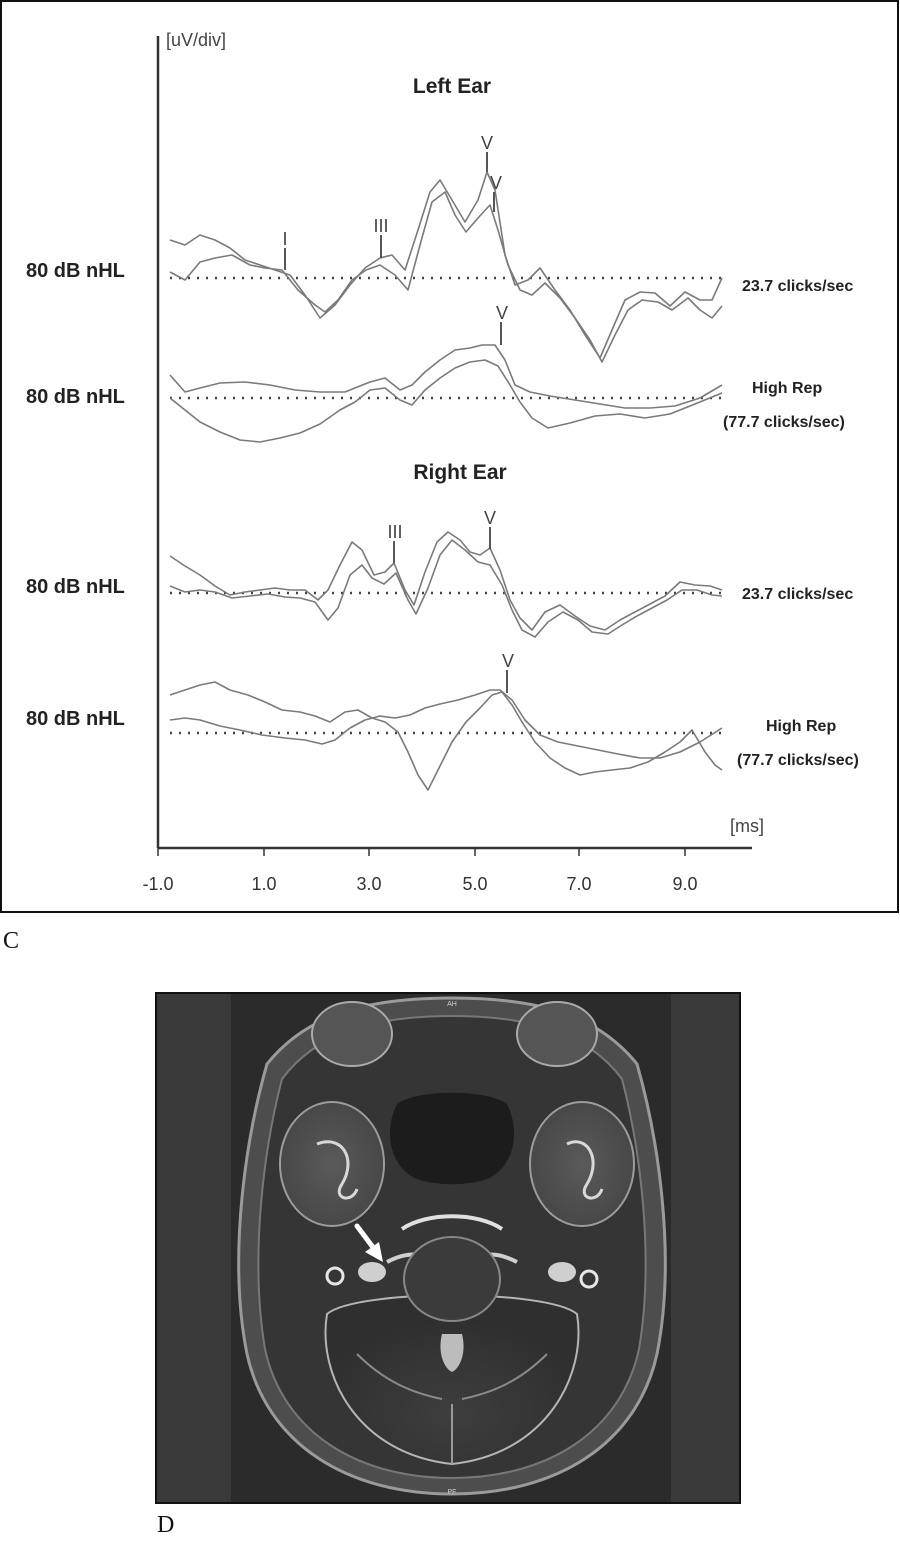 The height and width of the screenshot is (1542, 900). Describe the element at coordinates (452, 1004) in the screenshot. I see `orientation-marker-top: AH` at that location.